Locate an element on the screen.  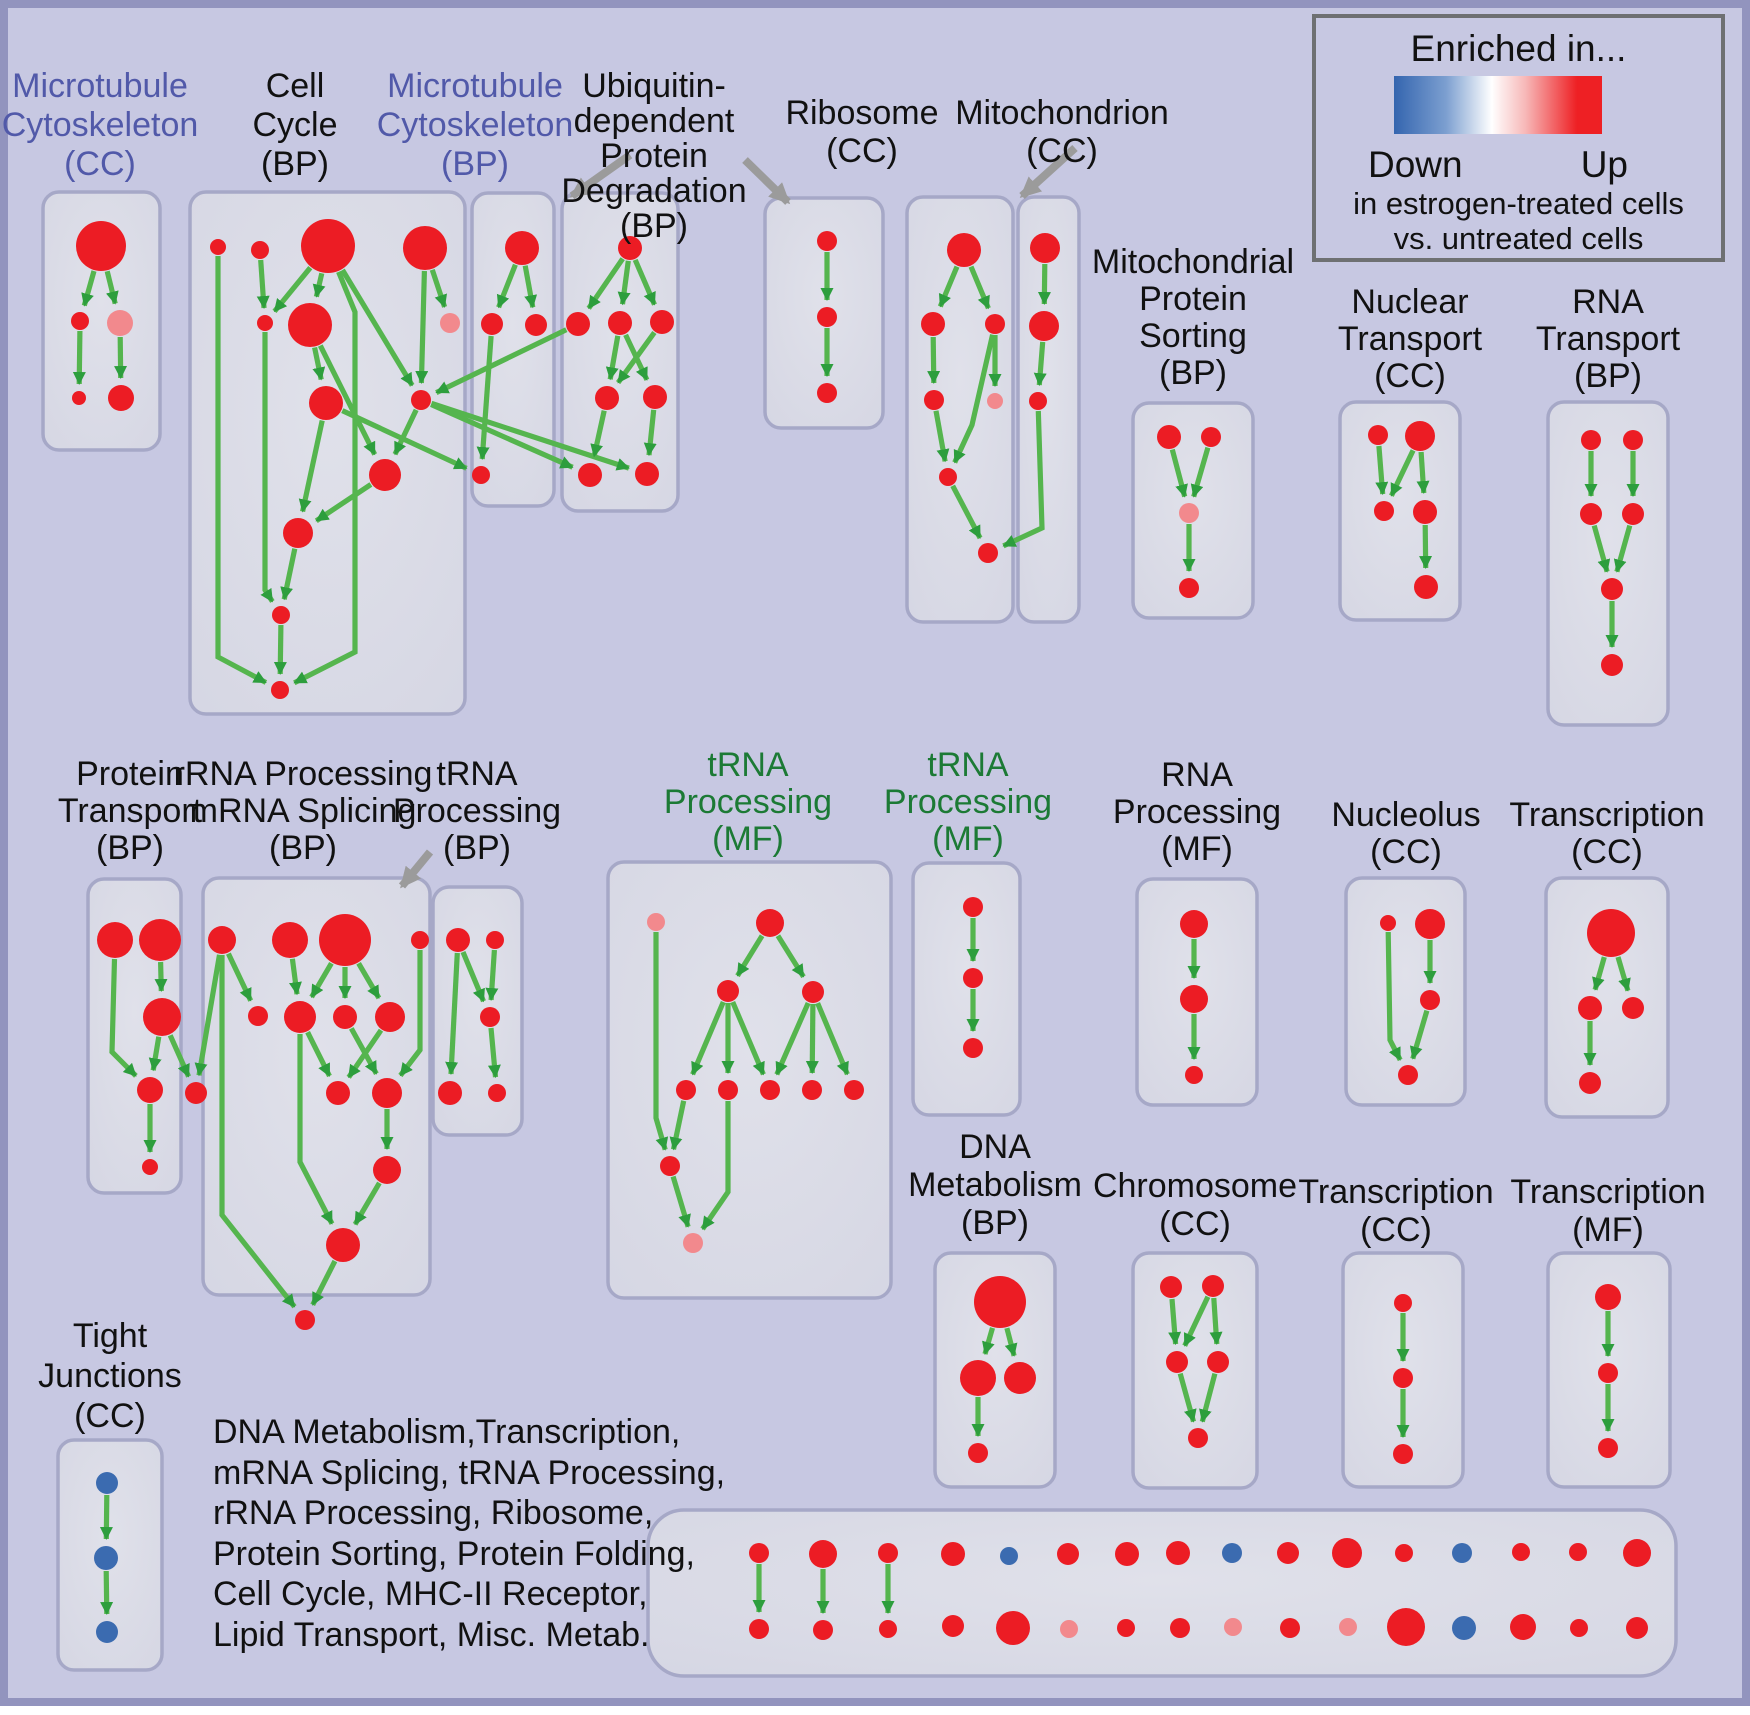
node-c12 is located at coordinates (281, 615).